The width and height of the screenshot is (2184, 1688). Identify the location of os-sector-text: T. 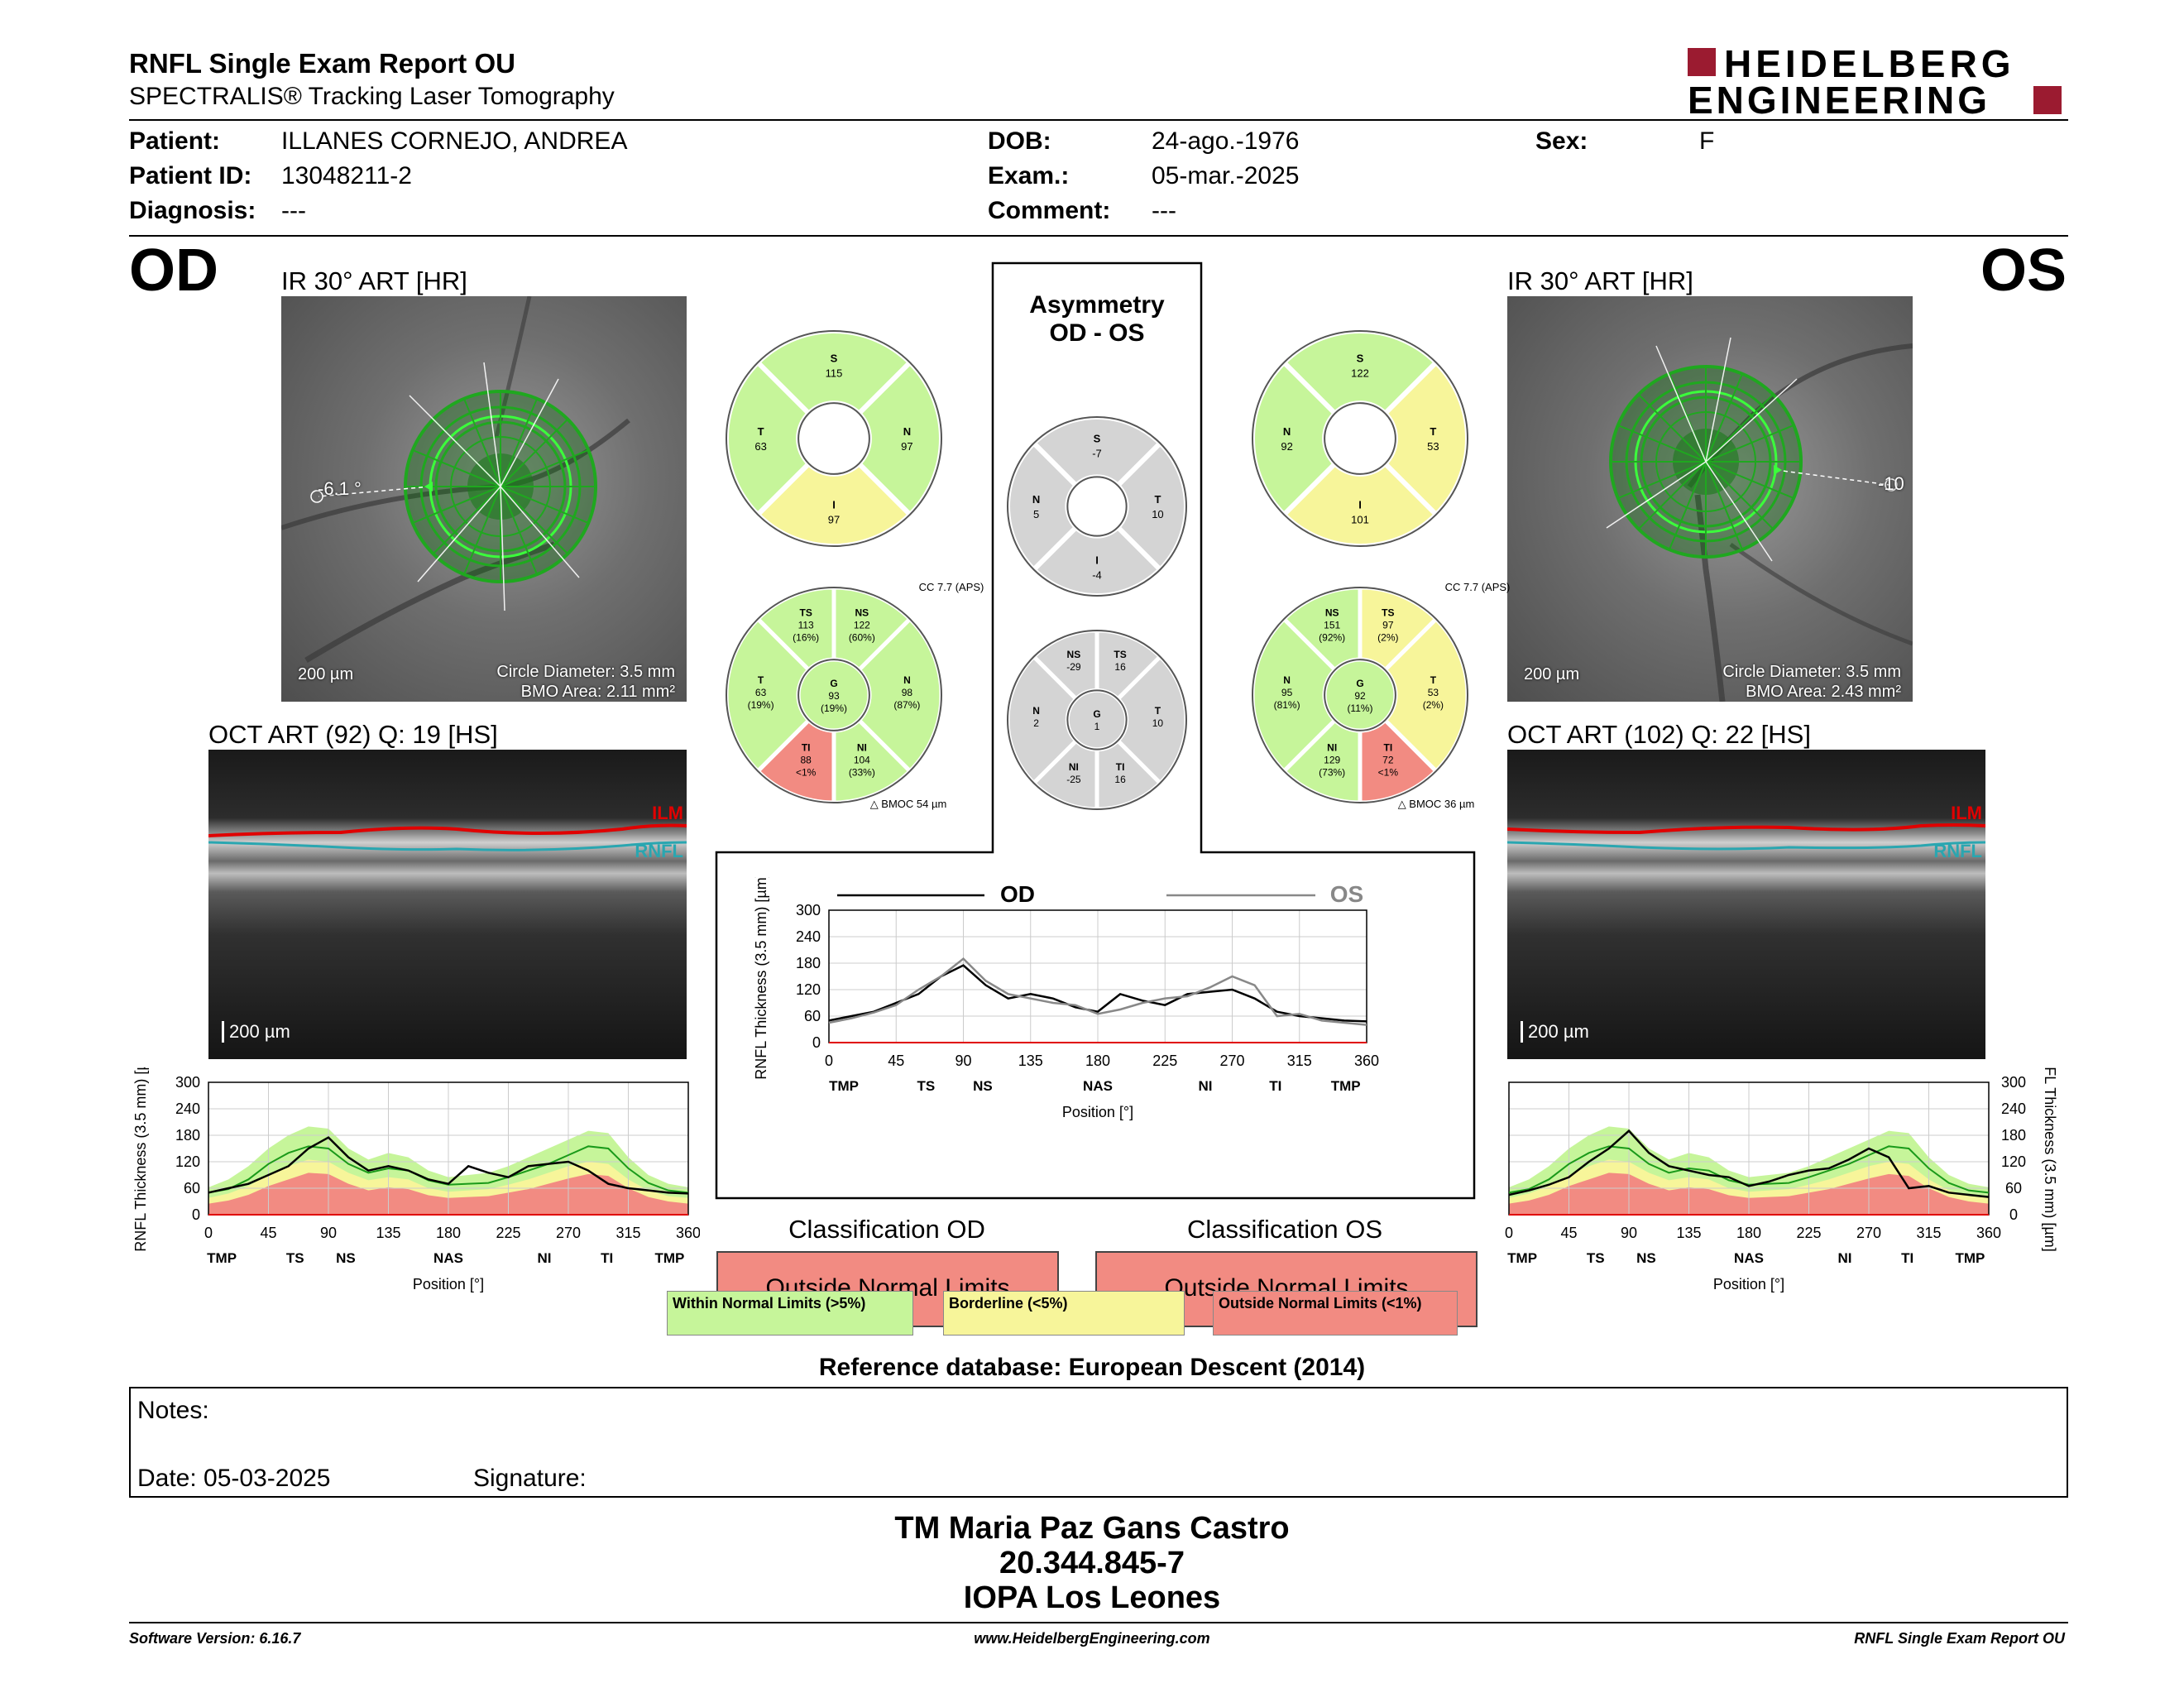
(1433, 680).